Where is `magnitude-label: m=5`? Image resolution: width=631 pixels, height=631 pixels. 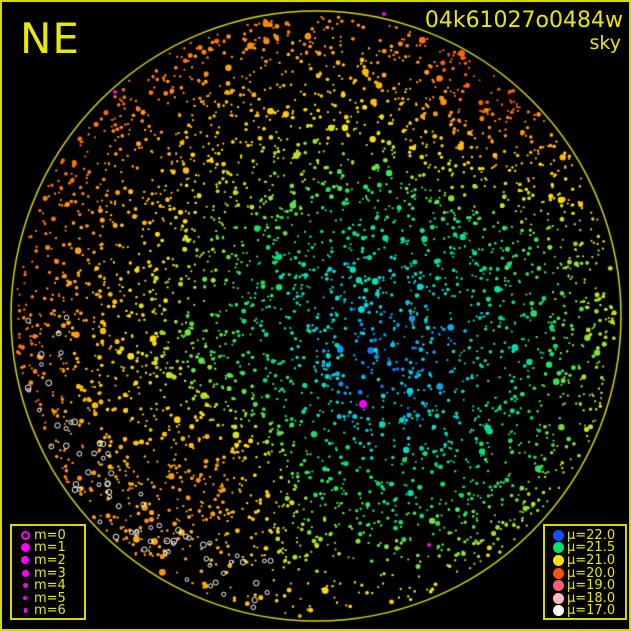
magnitude-label: m=5 is located at coordinates (50, 598).